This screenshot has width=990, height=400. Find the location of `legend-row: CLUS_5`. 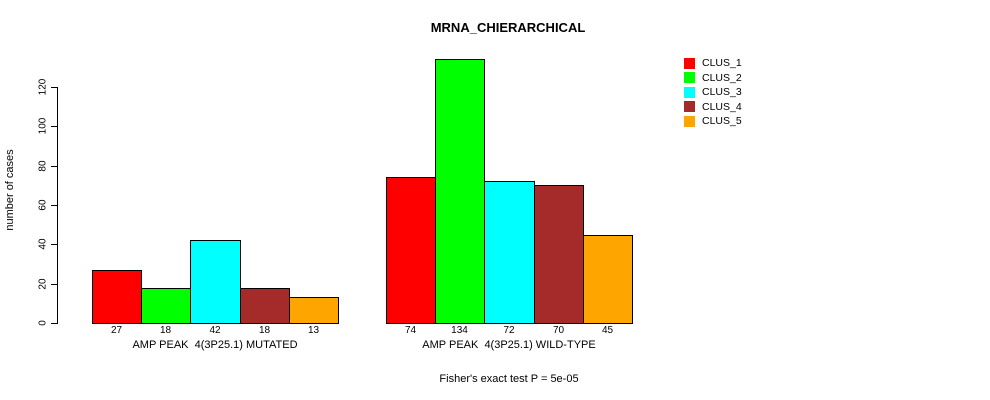

legend-row: CLUS_5 is located at coordinates (713, 121).